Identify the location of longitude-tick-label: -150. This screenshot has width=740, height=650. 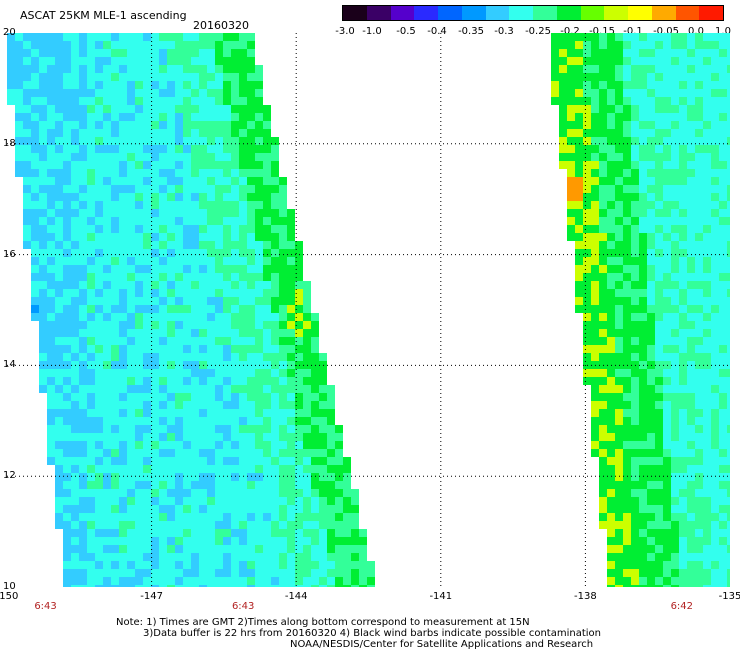
(9, 596).